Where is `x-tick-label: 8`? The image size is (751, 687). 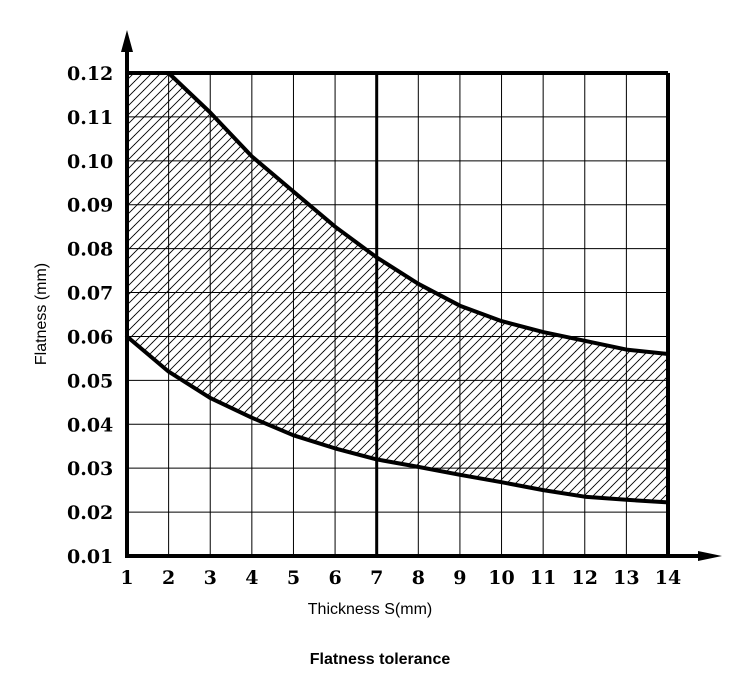 x-tick-label: 8 is located at coordinates (418, 578).